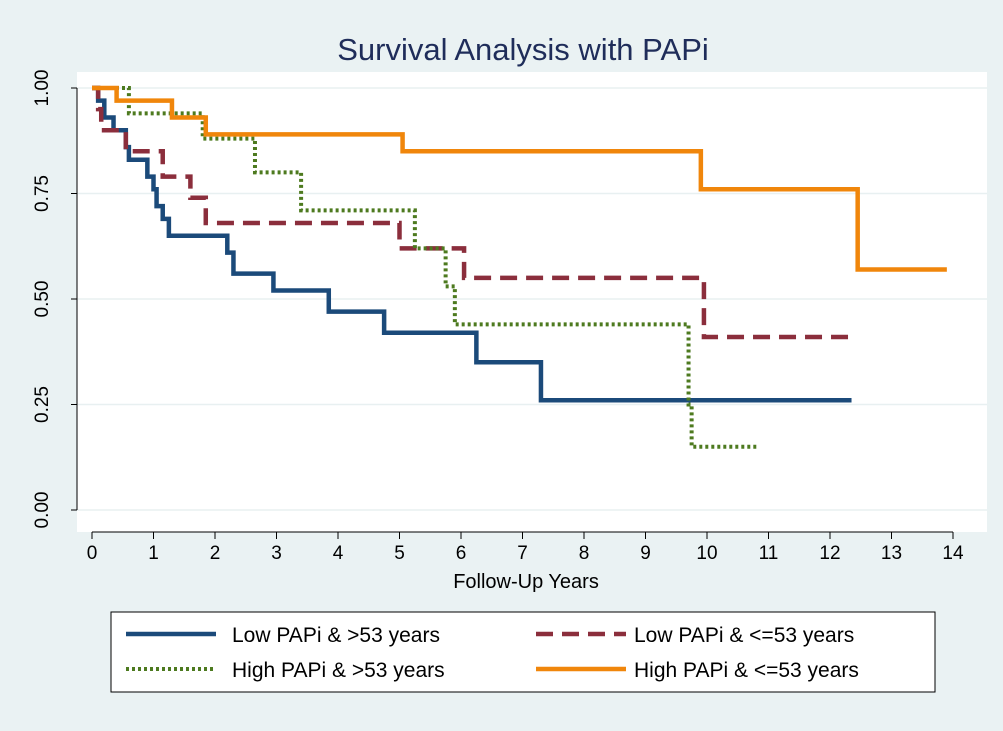  What do you see at coordinates (522, 553) in the screenshot?
I see `x-tick-label: 7` at bounding box center [522, 553].